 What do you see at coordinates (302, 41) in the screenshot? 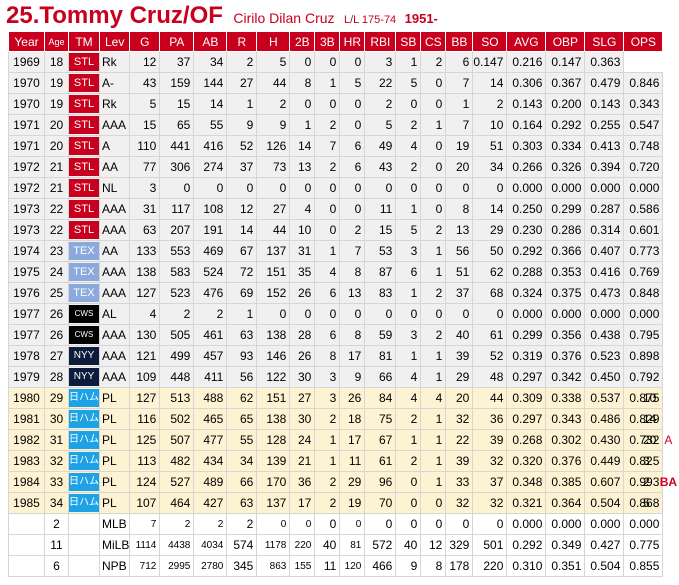
I see `column-header: 2B` at bounding box center [302, 41].